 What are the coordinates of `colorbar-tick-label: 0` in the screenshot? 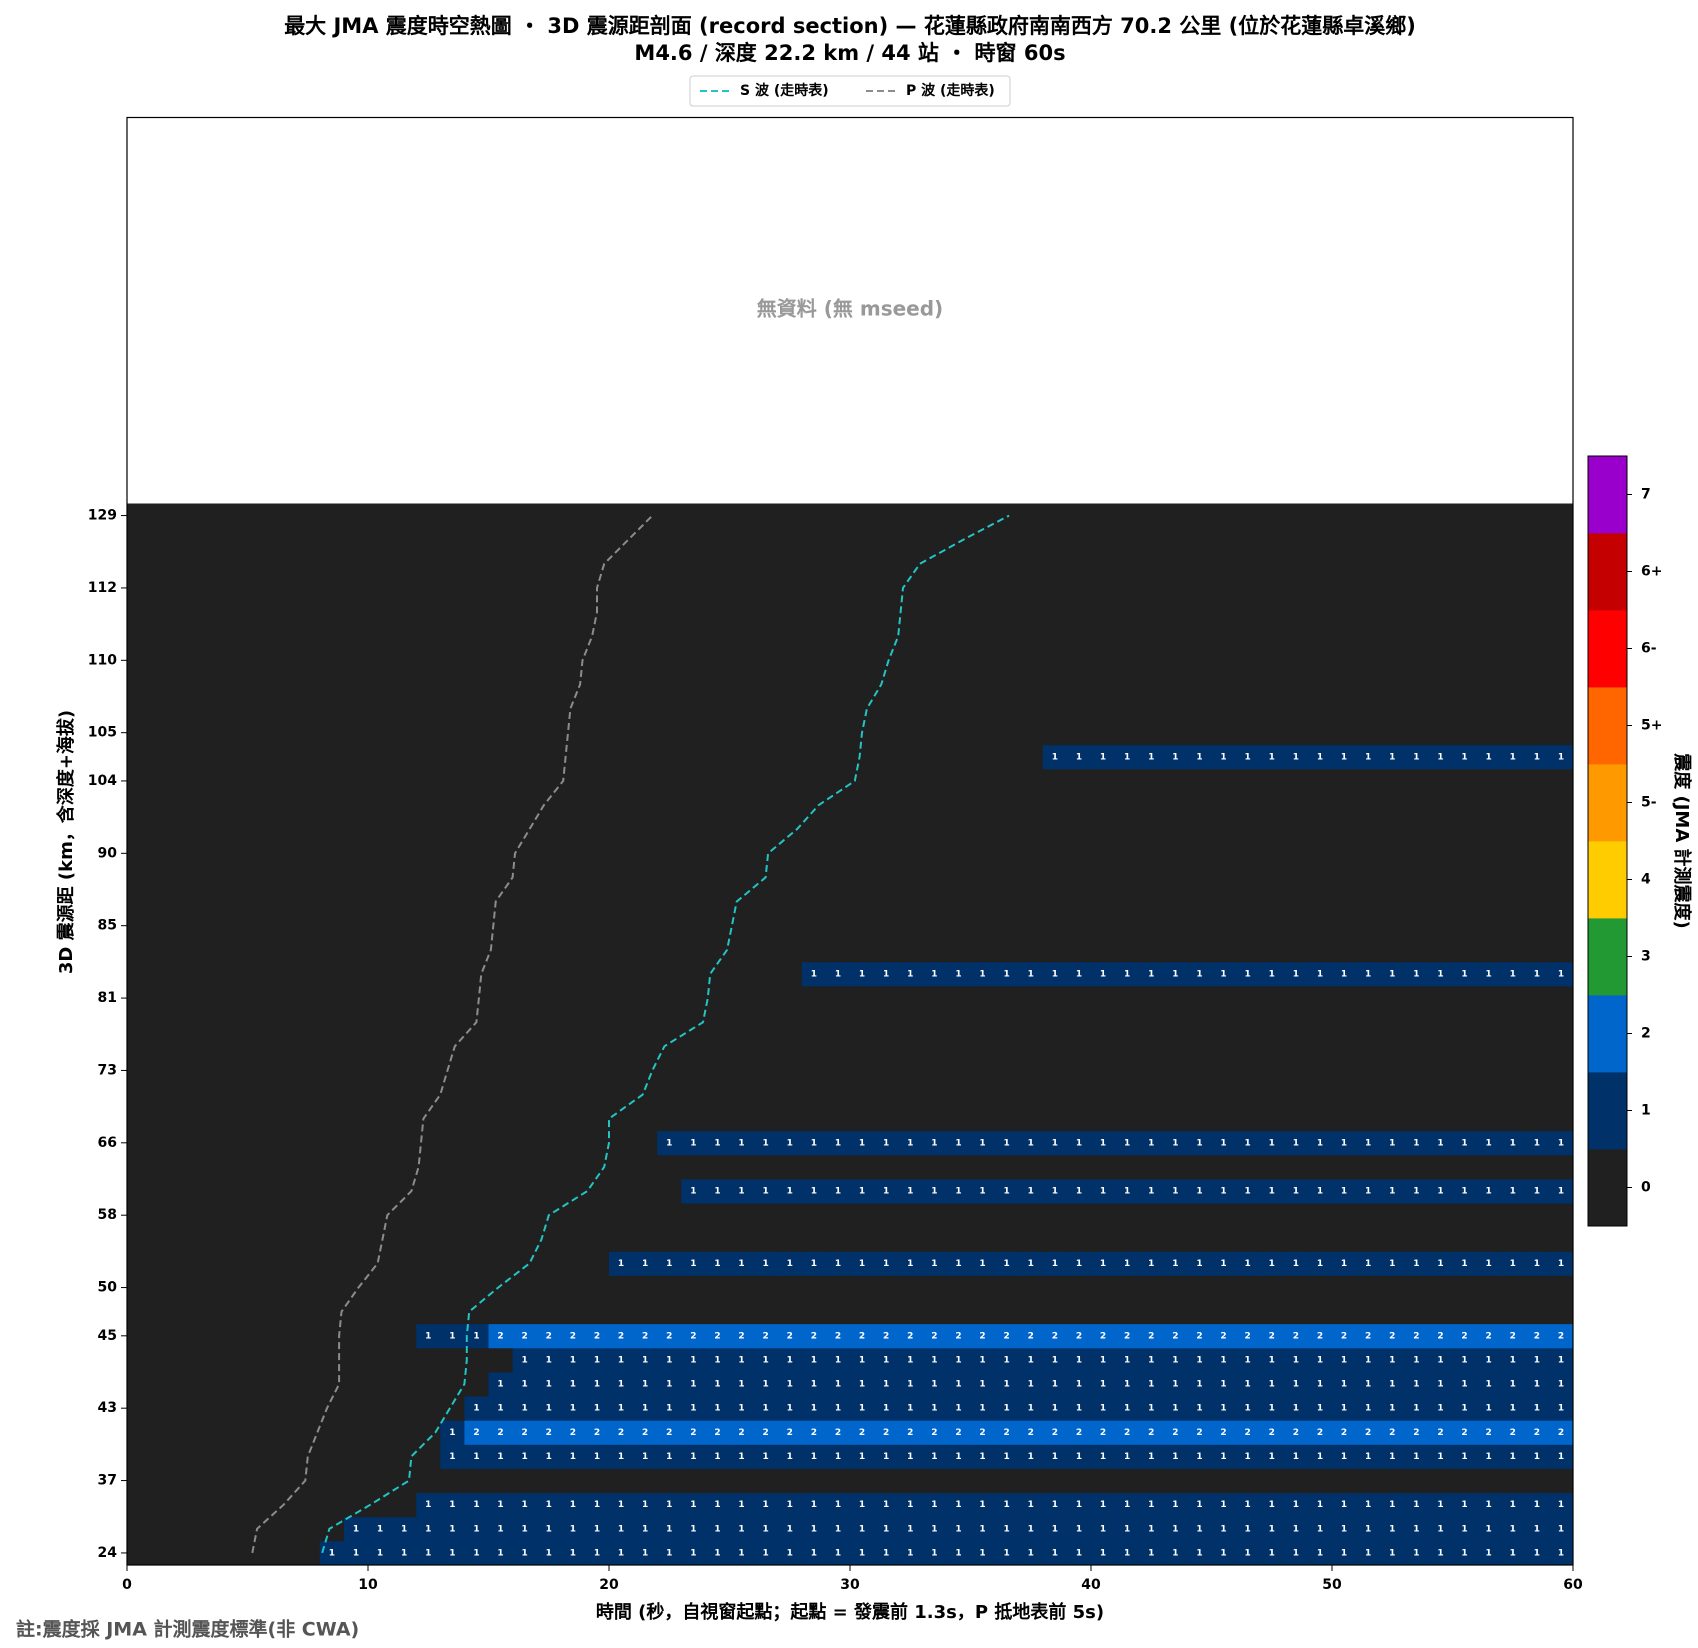 It's located at (1646, 1188).